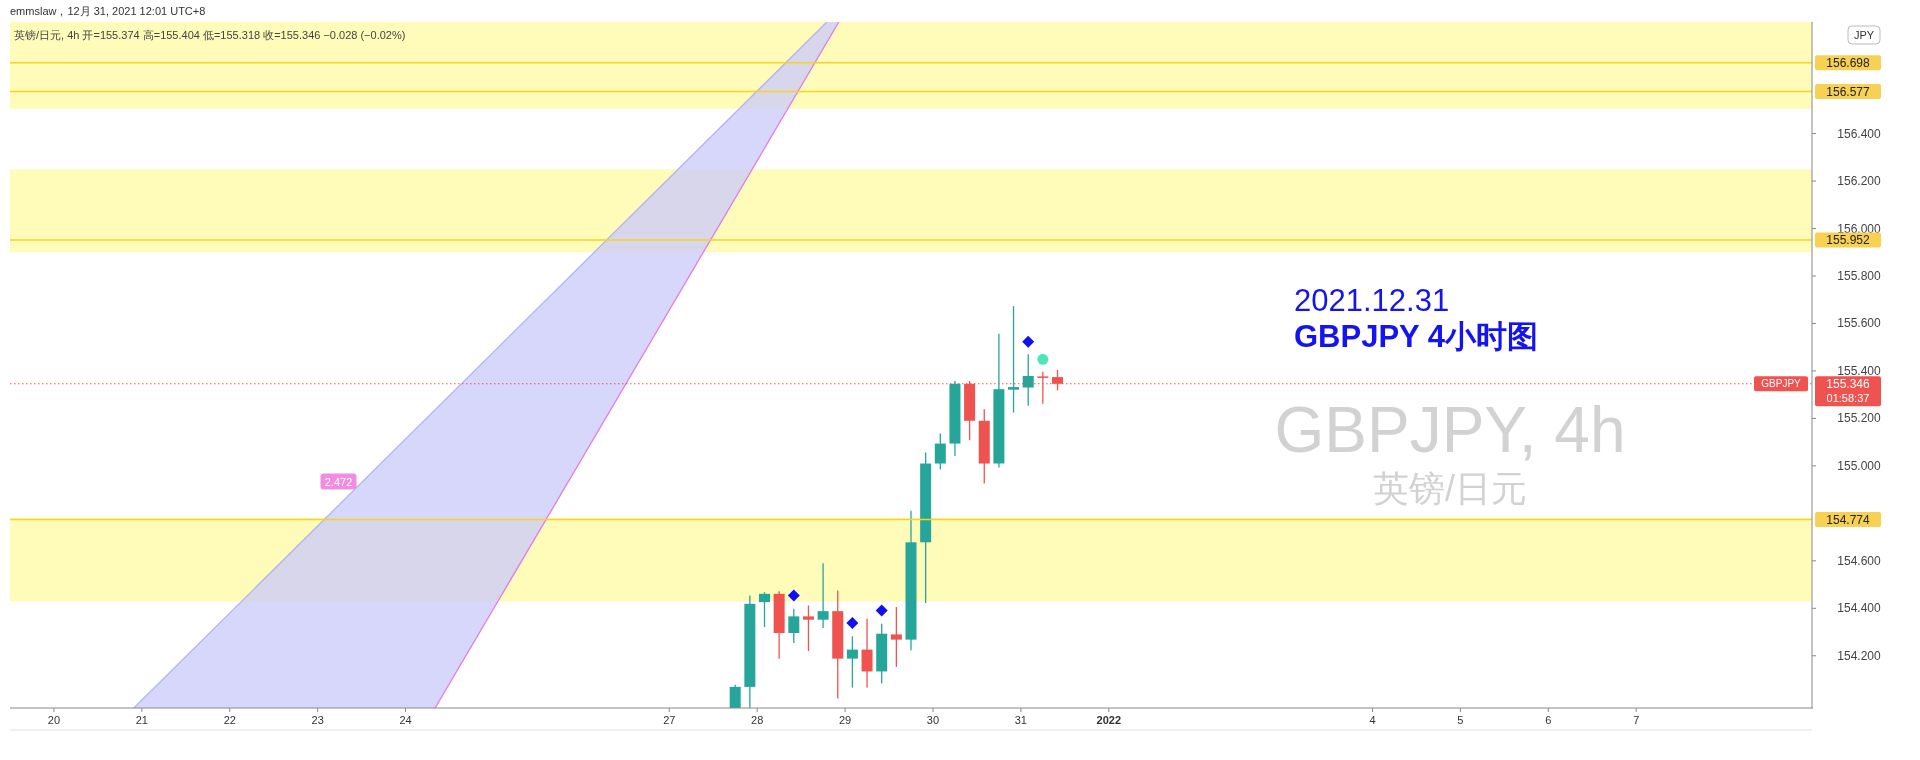 The image size is (1920, 760). I want to click on x-tick-label: 6, so click(1548, 720).